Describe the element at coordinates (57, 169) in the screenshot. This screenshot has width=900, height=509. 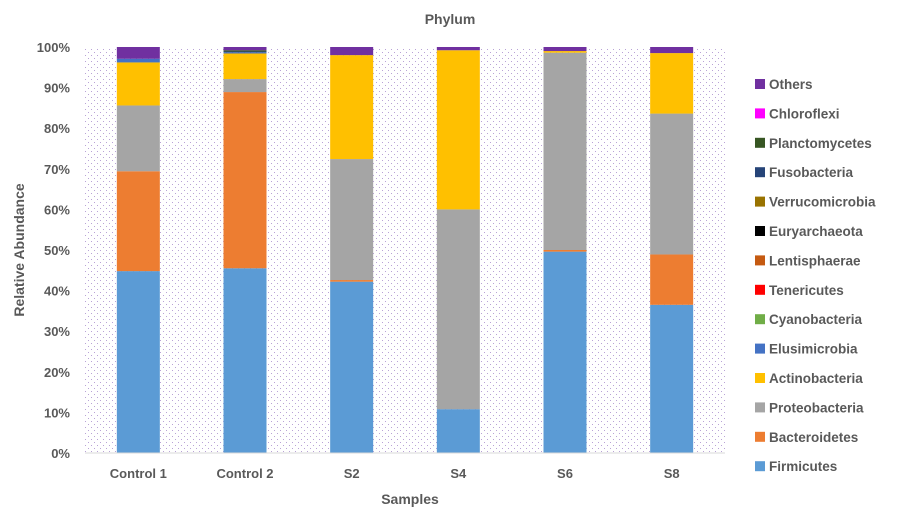
I see `y-tick-label: 70%` at that location.